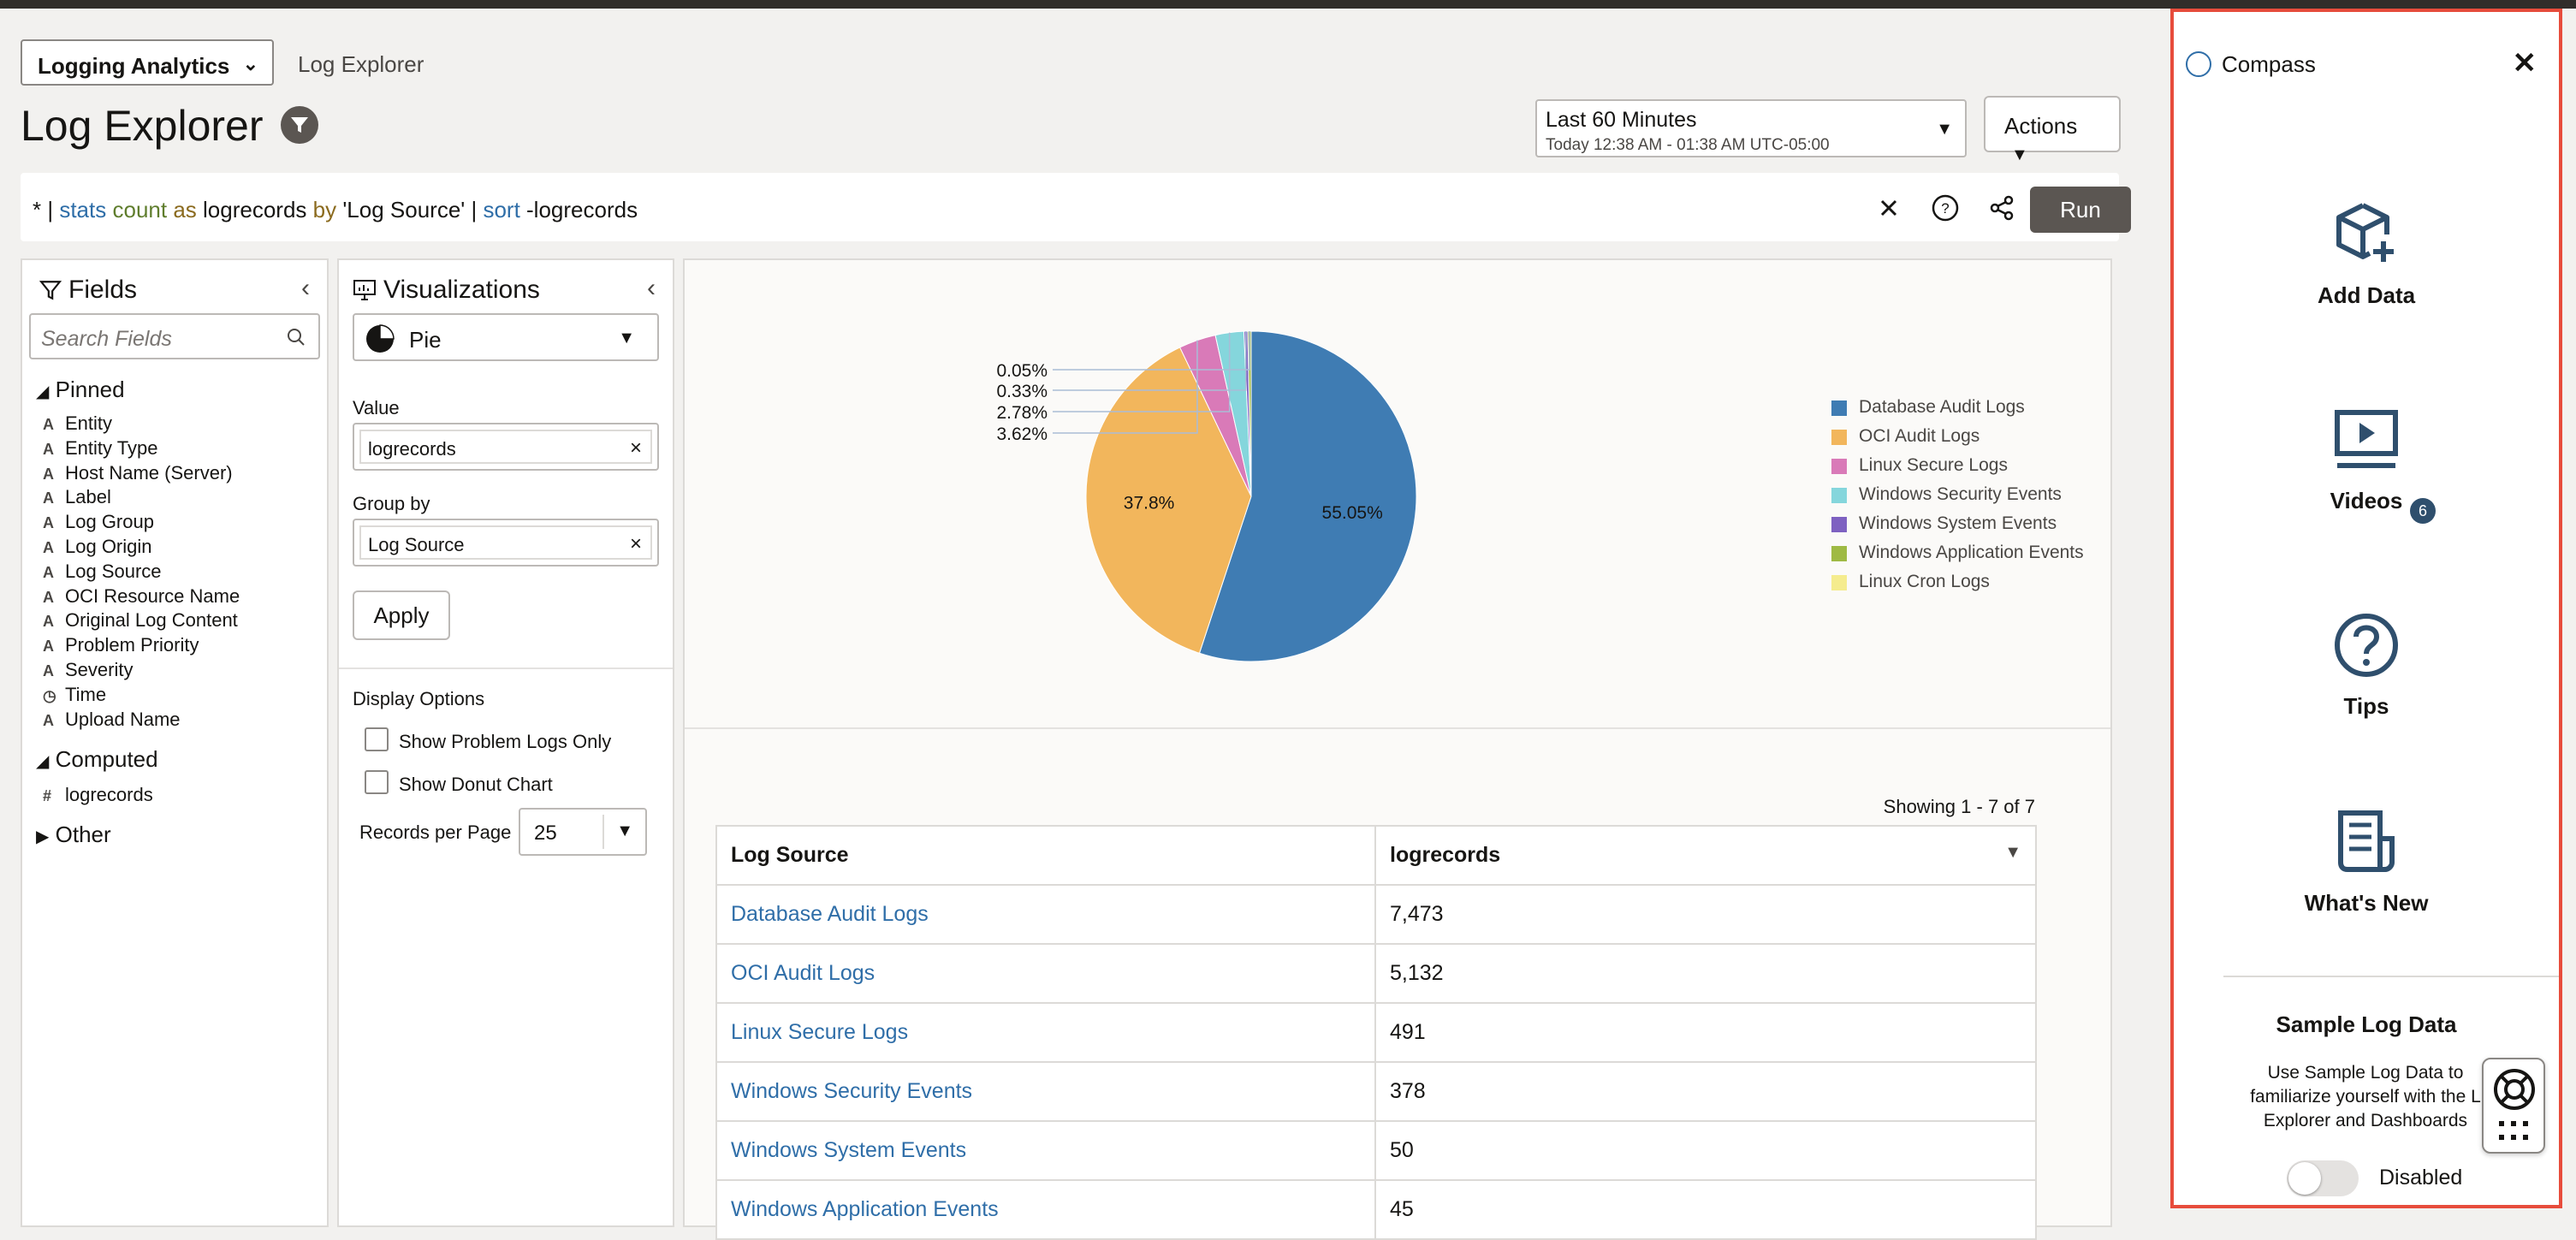 This screenshot has width=2576, height=1240. What do you see at coordinates (77, 498) in the screenshot?
I see `field-item: A Label` at bounding box center [77, 498].